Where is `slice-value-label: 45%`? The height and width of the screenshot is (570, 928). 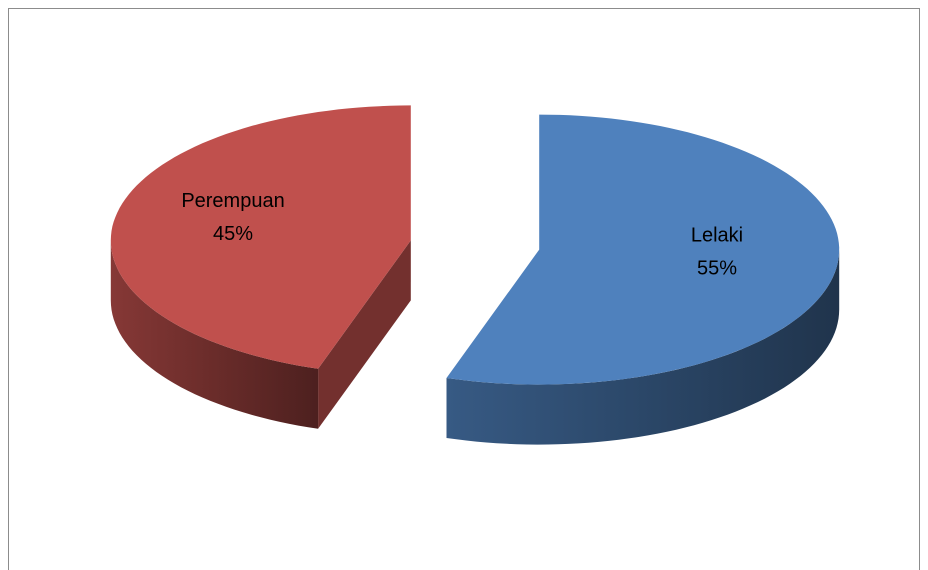 slice-value-label: 45% is located at coordinates (233, 234).